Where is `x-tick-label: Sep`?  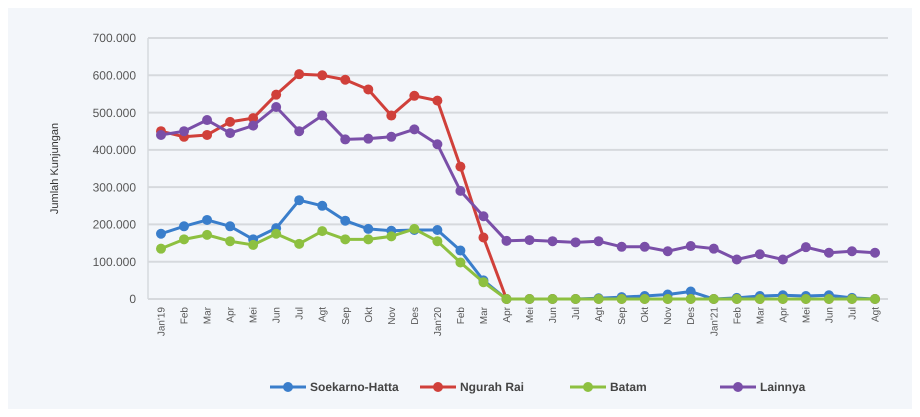
x-tick-label: Sep is located at coordinates (622, 315).